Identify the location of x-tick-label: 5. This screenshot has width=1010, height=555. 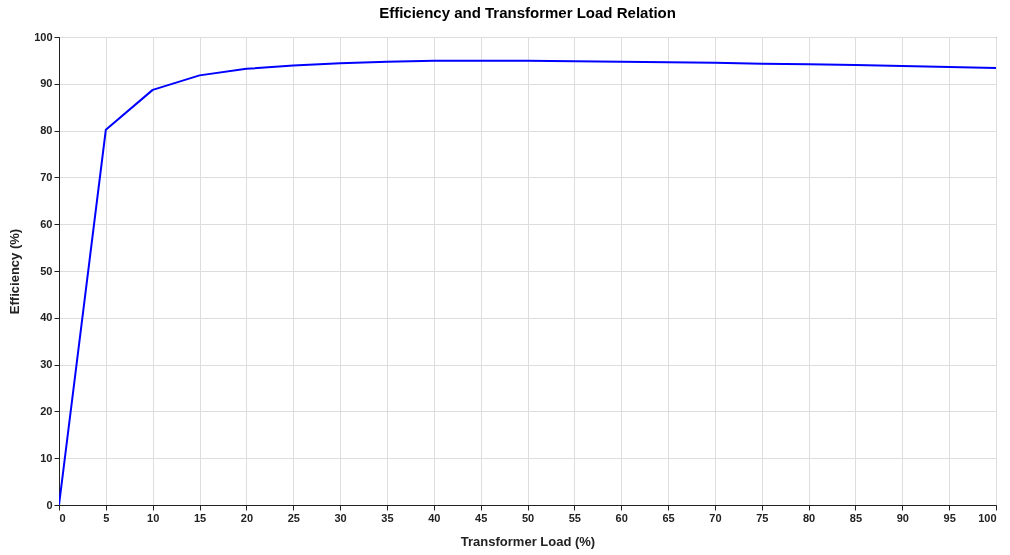
(106, 517).